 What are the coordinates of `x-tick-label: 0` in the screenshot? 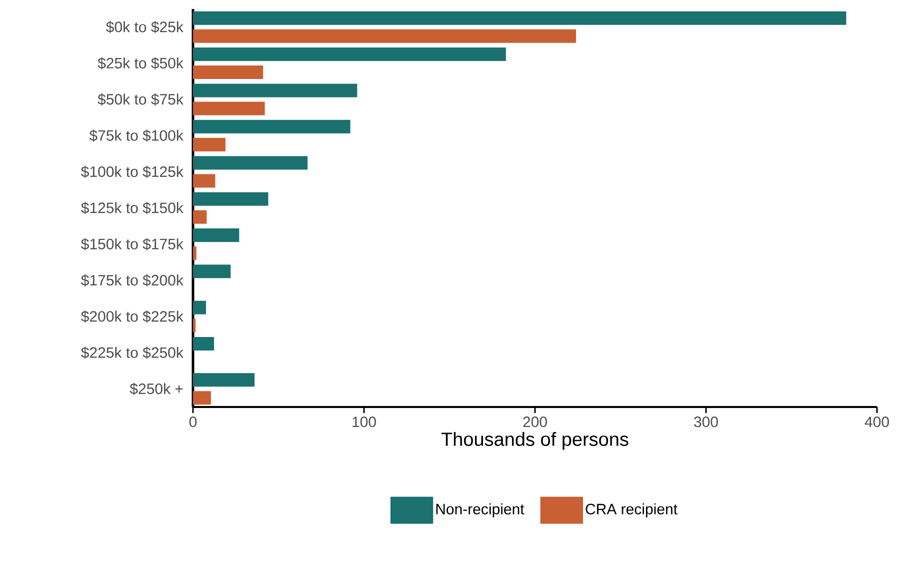 It's located at (193, 422).